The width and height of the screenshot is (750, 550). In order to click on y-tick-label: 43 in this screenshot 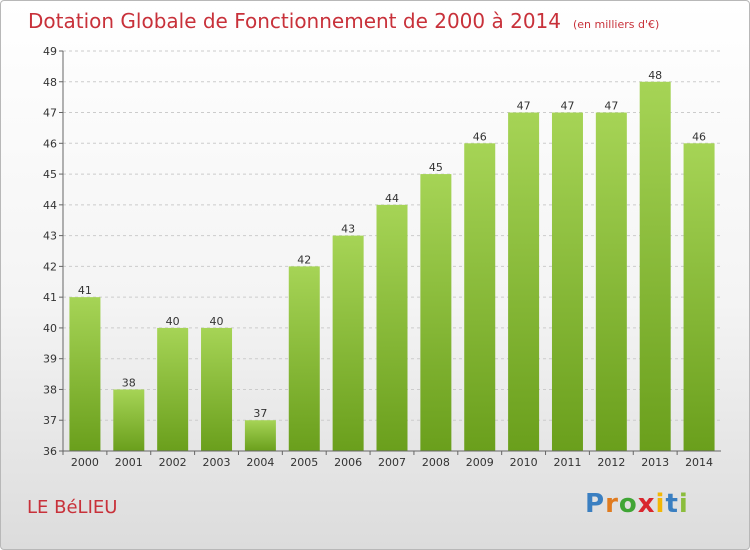, I will do `click(50, 236)`.